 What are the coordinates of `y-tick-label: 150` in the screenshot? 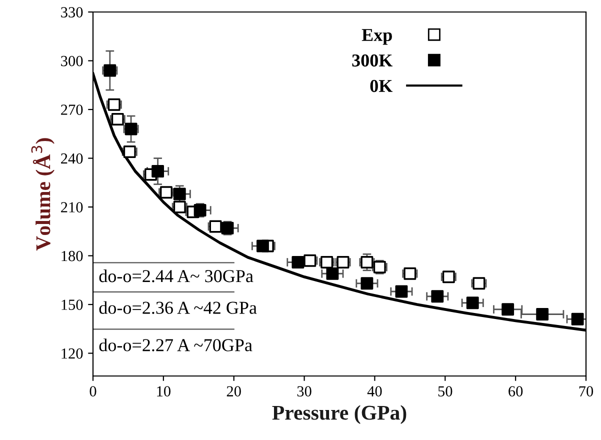 It's located at (72, 305).